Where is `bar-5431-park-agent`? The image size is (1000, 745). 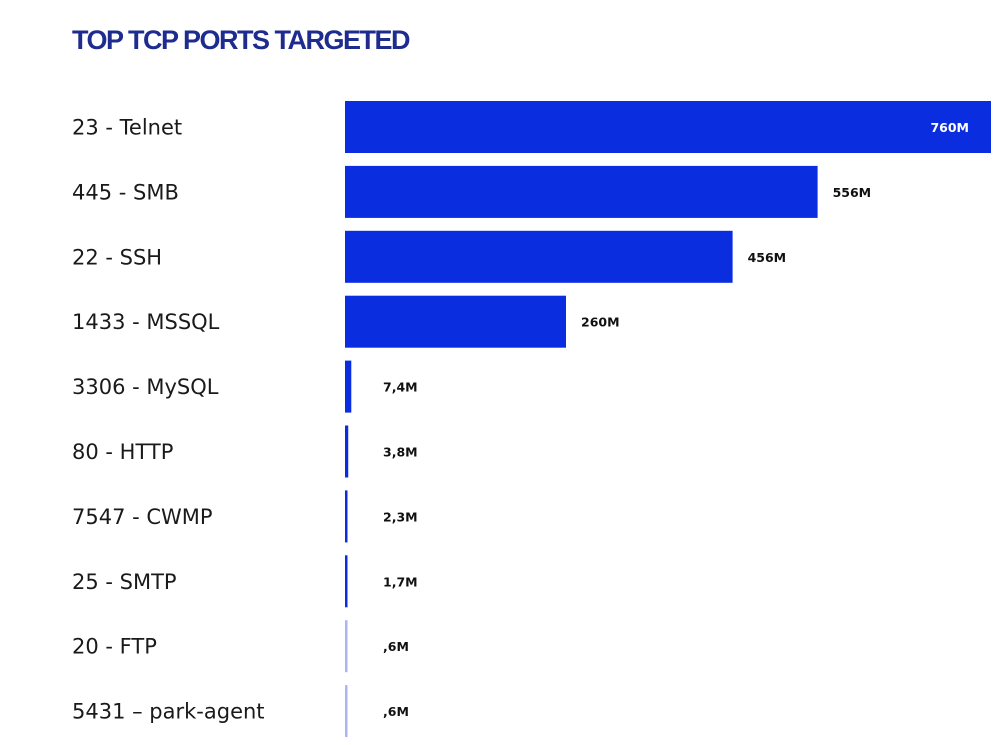 bar-5431-park-agent is located at coordinates (346, 711).